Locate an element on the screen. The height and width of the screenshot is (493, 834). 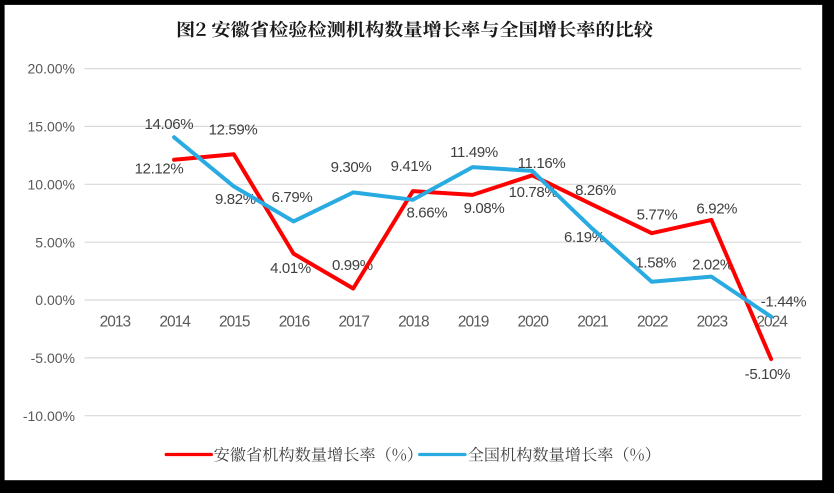
svg-text: 8.26% is located at coordinates (595, 190).